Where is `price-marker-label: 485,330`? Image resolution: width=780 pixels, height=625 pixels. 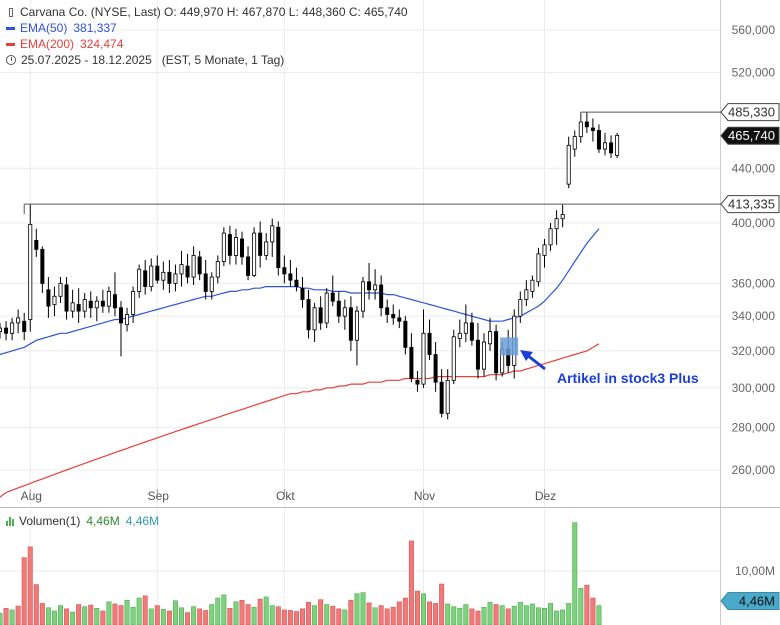 price-marker-label: 485,330 is located at coordinates (751, 112).